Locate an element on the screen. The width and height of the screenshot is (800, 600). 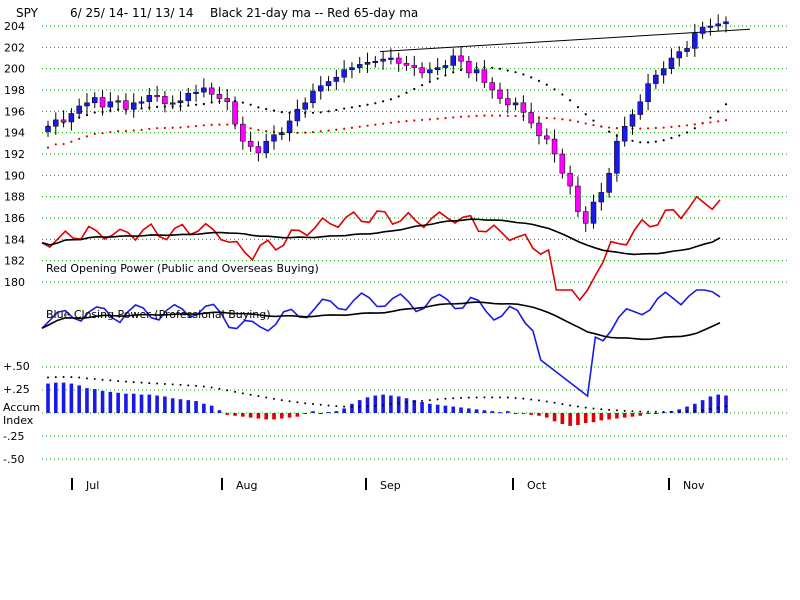
accum-tick-label: Accum is located at coordinates (21, 407).